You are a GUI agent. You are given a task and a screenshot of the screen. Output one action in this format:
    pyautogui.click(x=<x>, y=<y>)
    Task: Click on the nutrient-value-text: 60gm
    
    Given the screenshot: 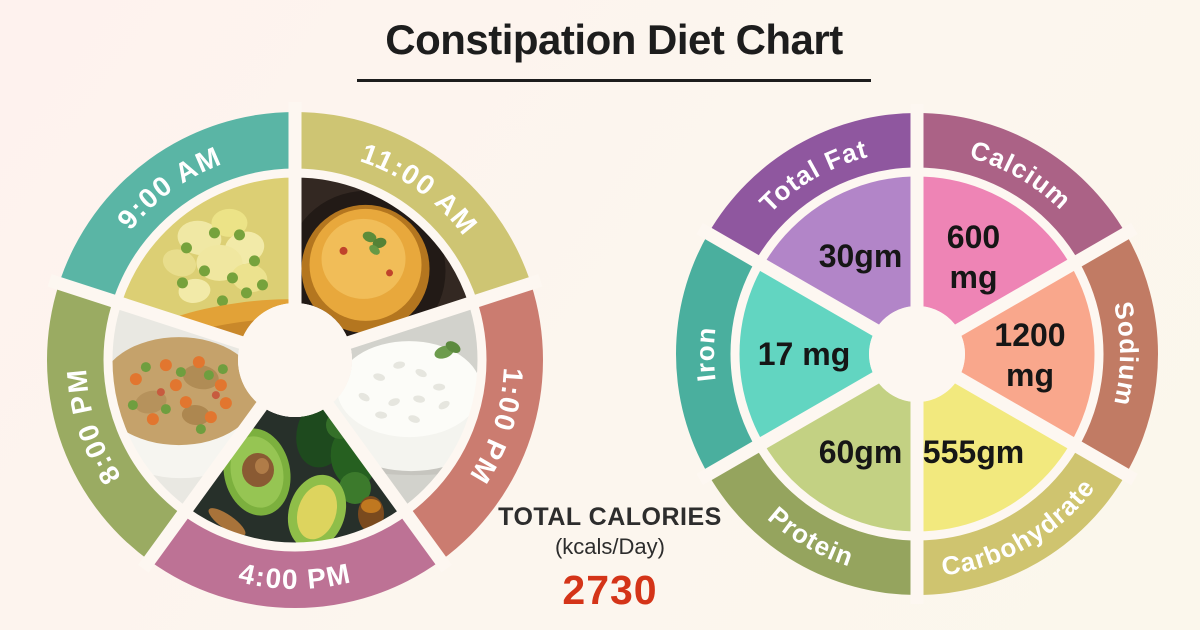 What is the action you would take?
    pyautogui.click(x=861, y=452)
    